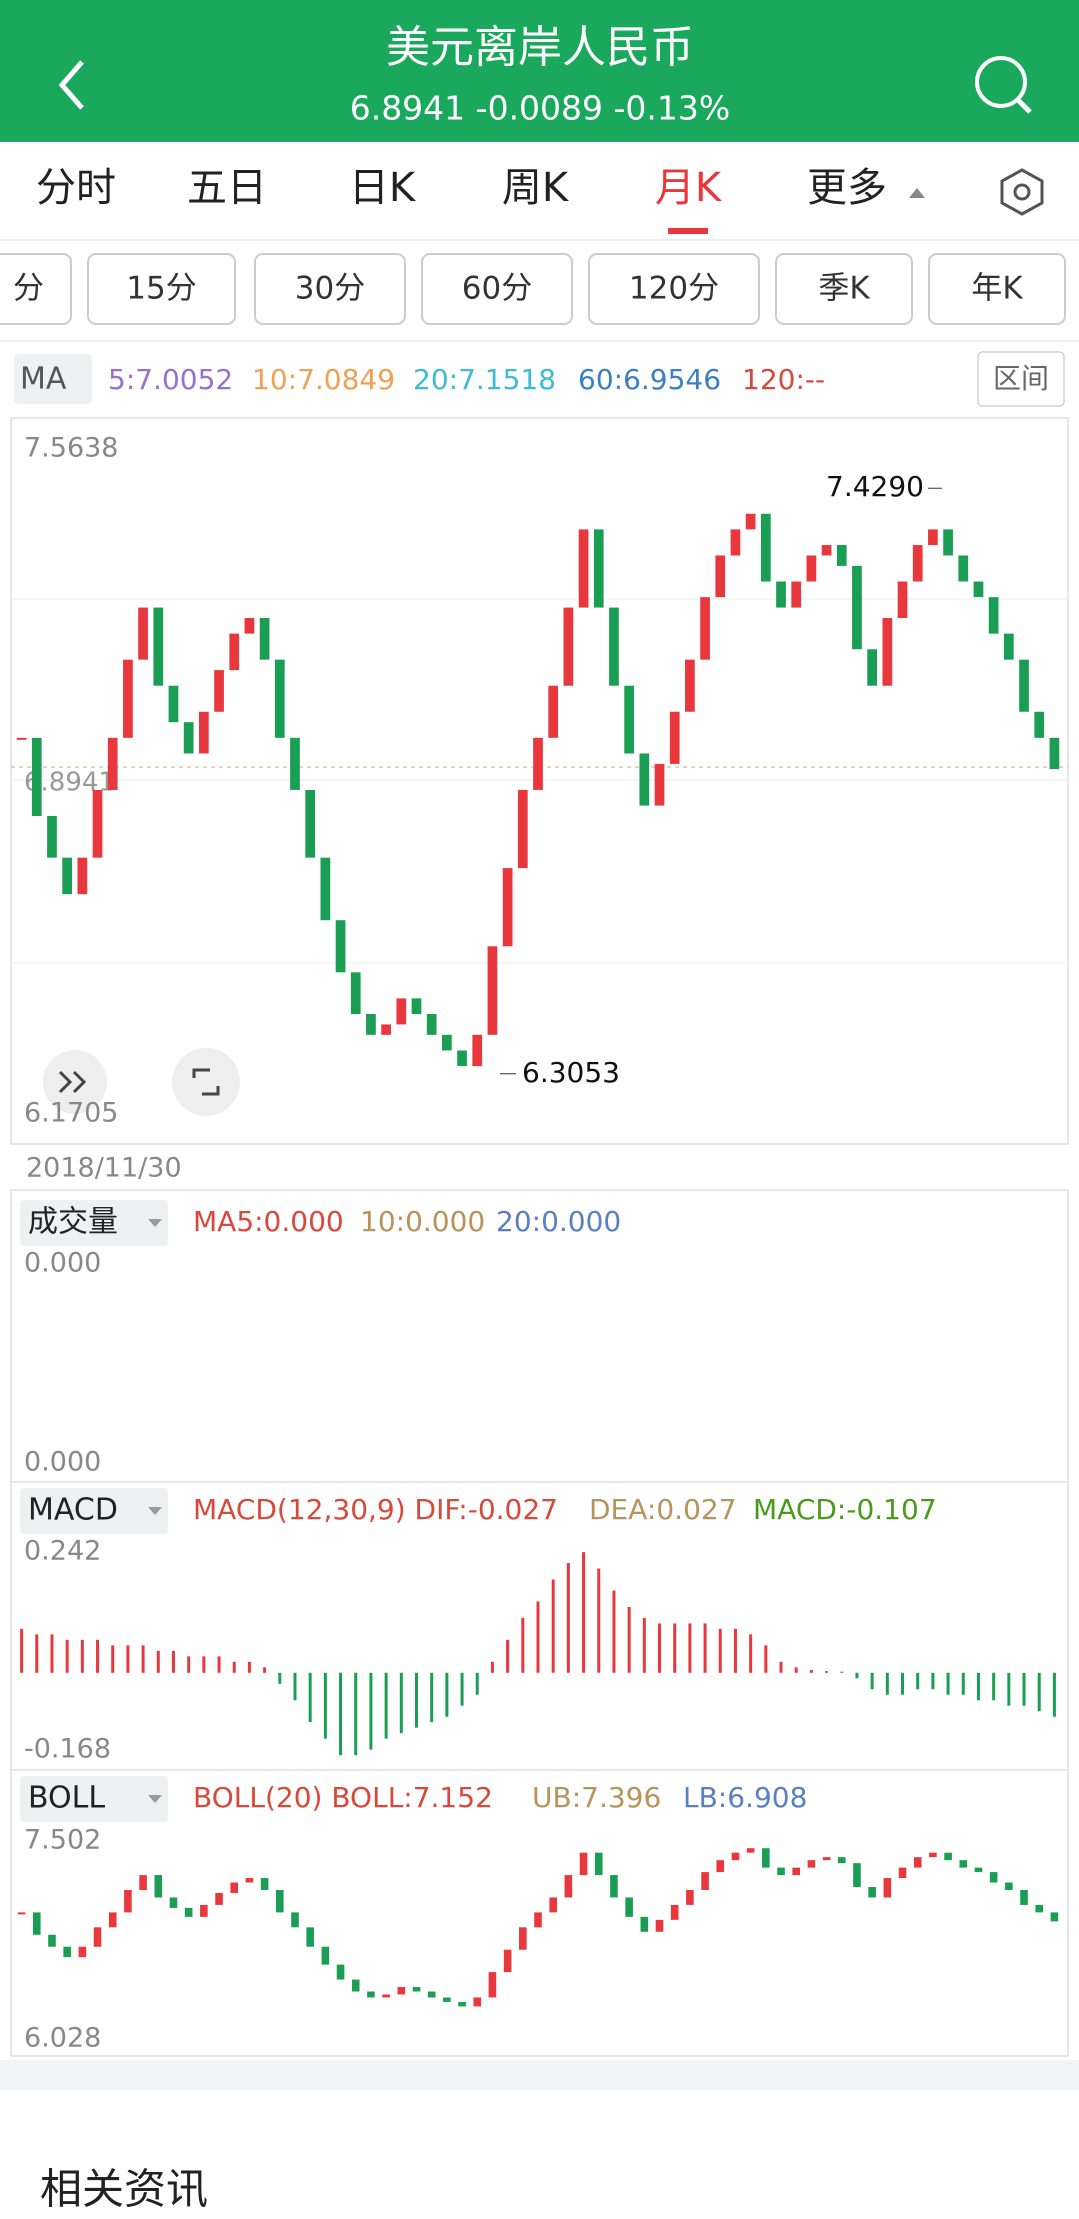  What do you see at coordinates (484, 379) in the screenshot?
I see `ma-item: 20:7.1518` at bounding box center [484, 379].